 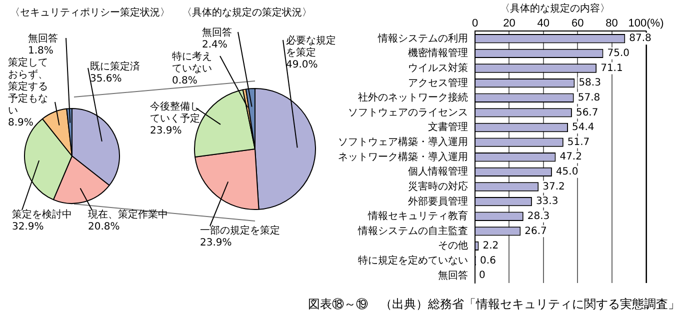 What do you see at coordinates (106, 79) in the screenshot?
I see `data-label: 35.6%` at bounding box center [106, 79].